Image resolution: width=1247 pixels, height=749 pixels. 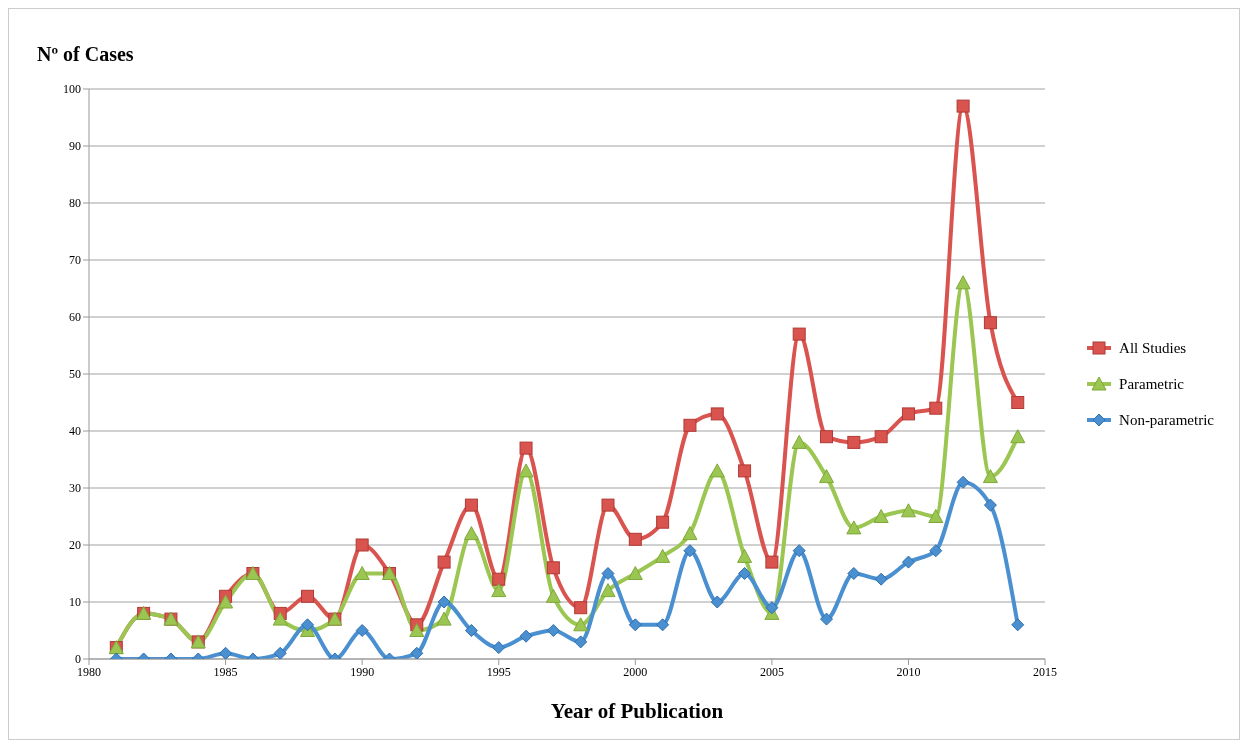 What do you see at coordinates (75, 374) in the screenshot?
I see `y-tick-label: 50` at bounding box center [75, 374].